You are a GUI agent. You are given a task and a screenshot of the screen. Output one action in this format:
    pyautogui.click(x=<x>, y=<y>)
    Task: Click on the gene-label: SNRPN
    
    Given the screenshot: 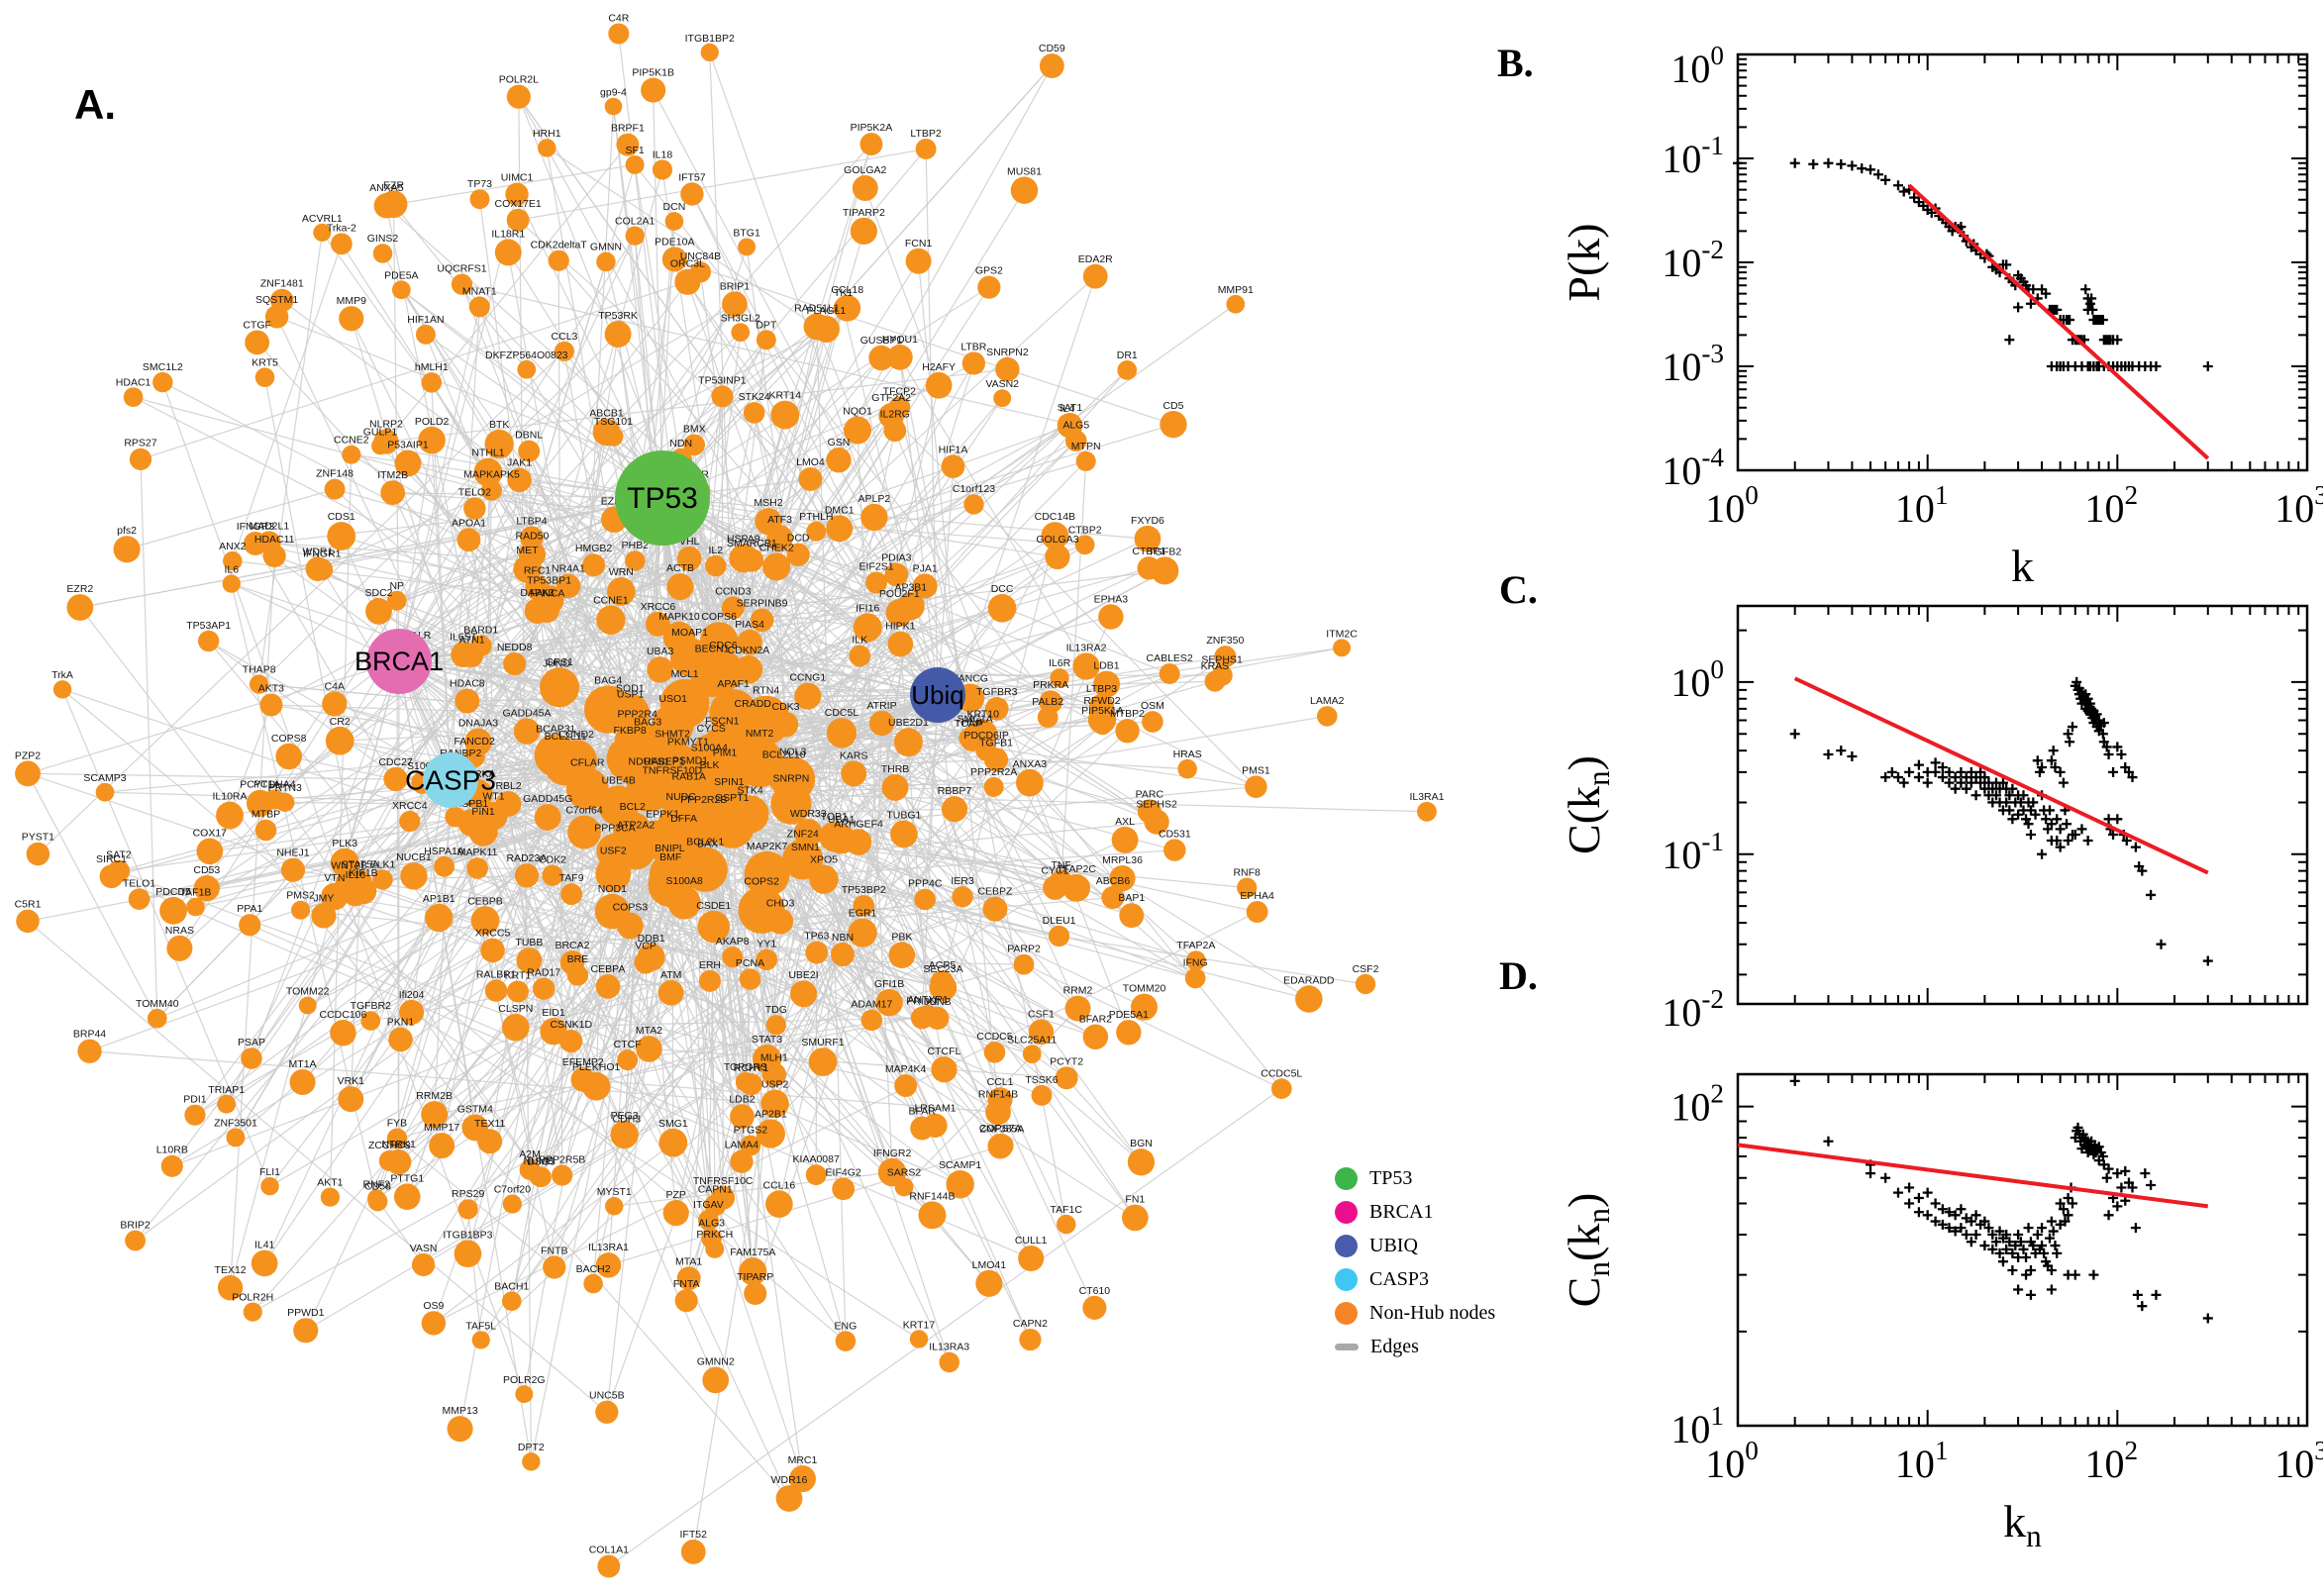 What is the action you would take?
    pyautogui.click(x=791, y=779)
    